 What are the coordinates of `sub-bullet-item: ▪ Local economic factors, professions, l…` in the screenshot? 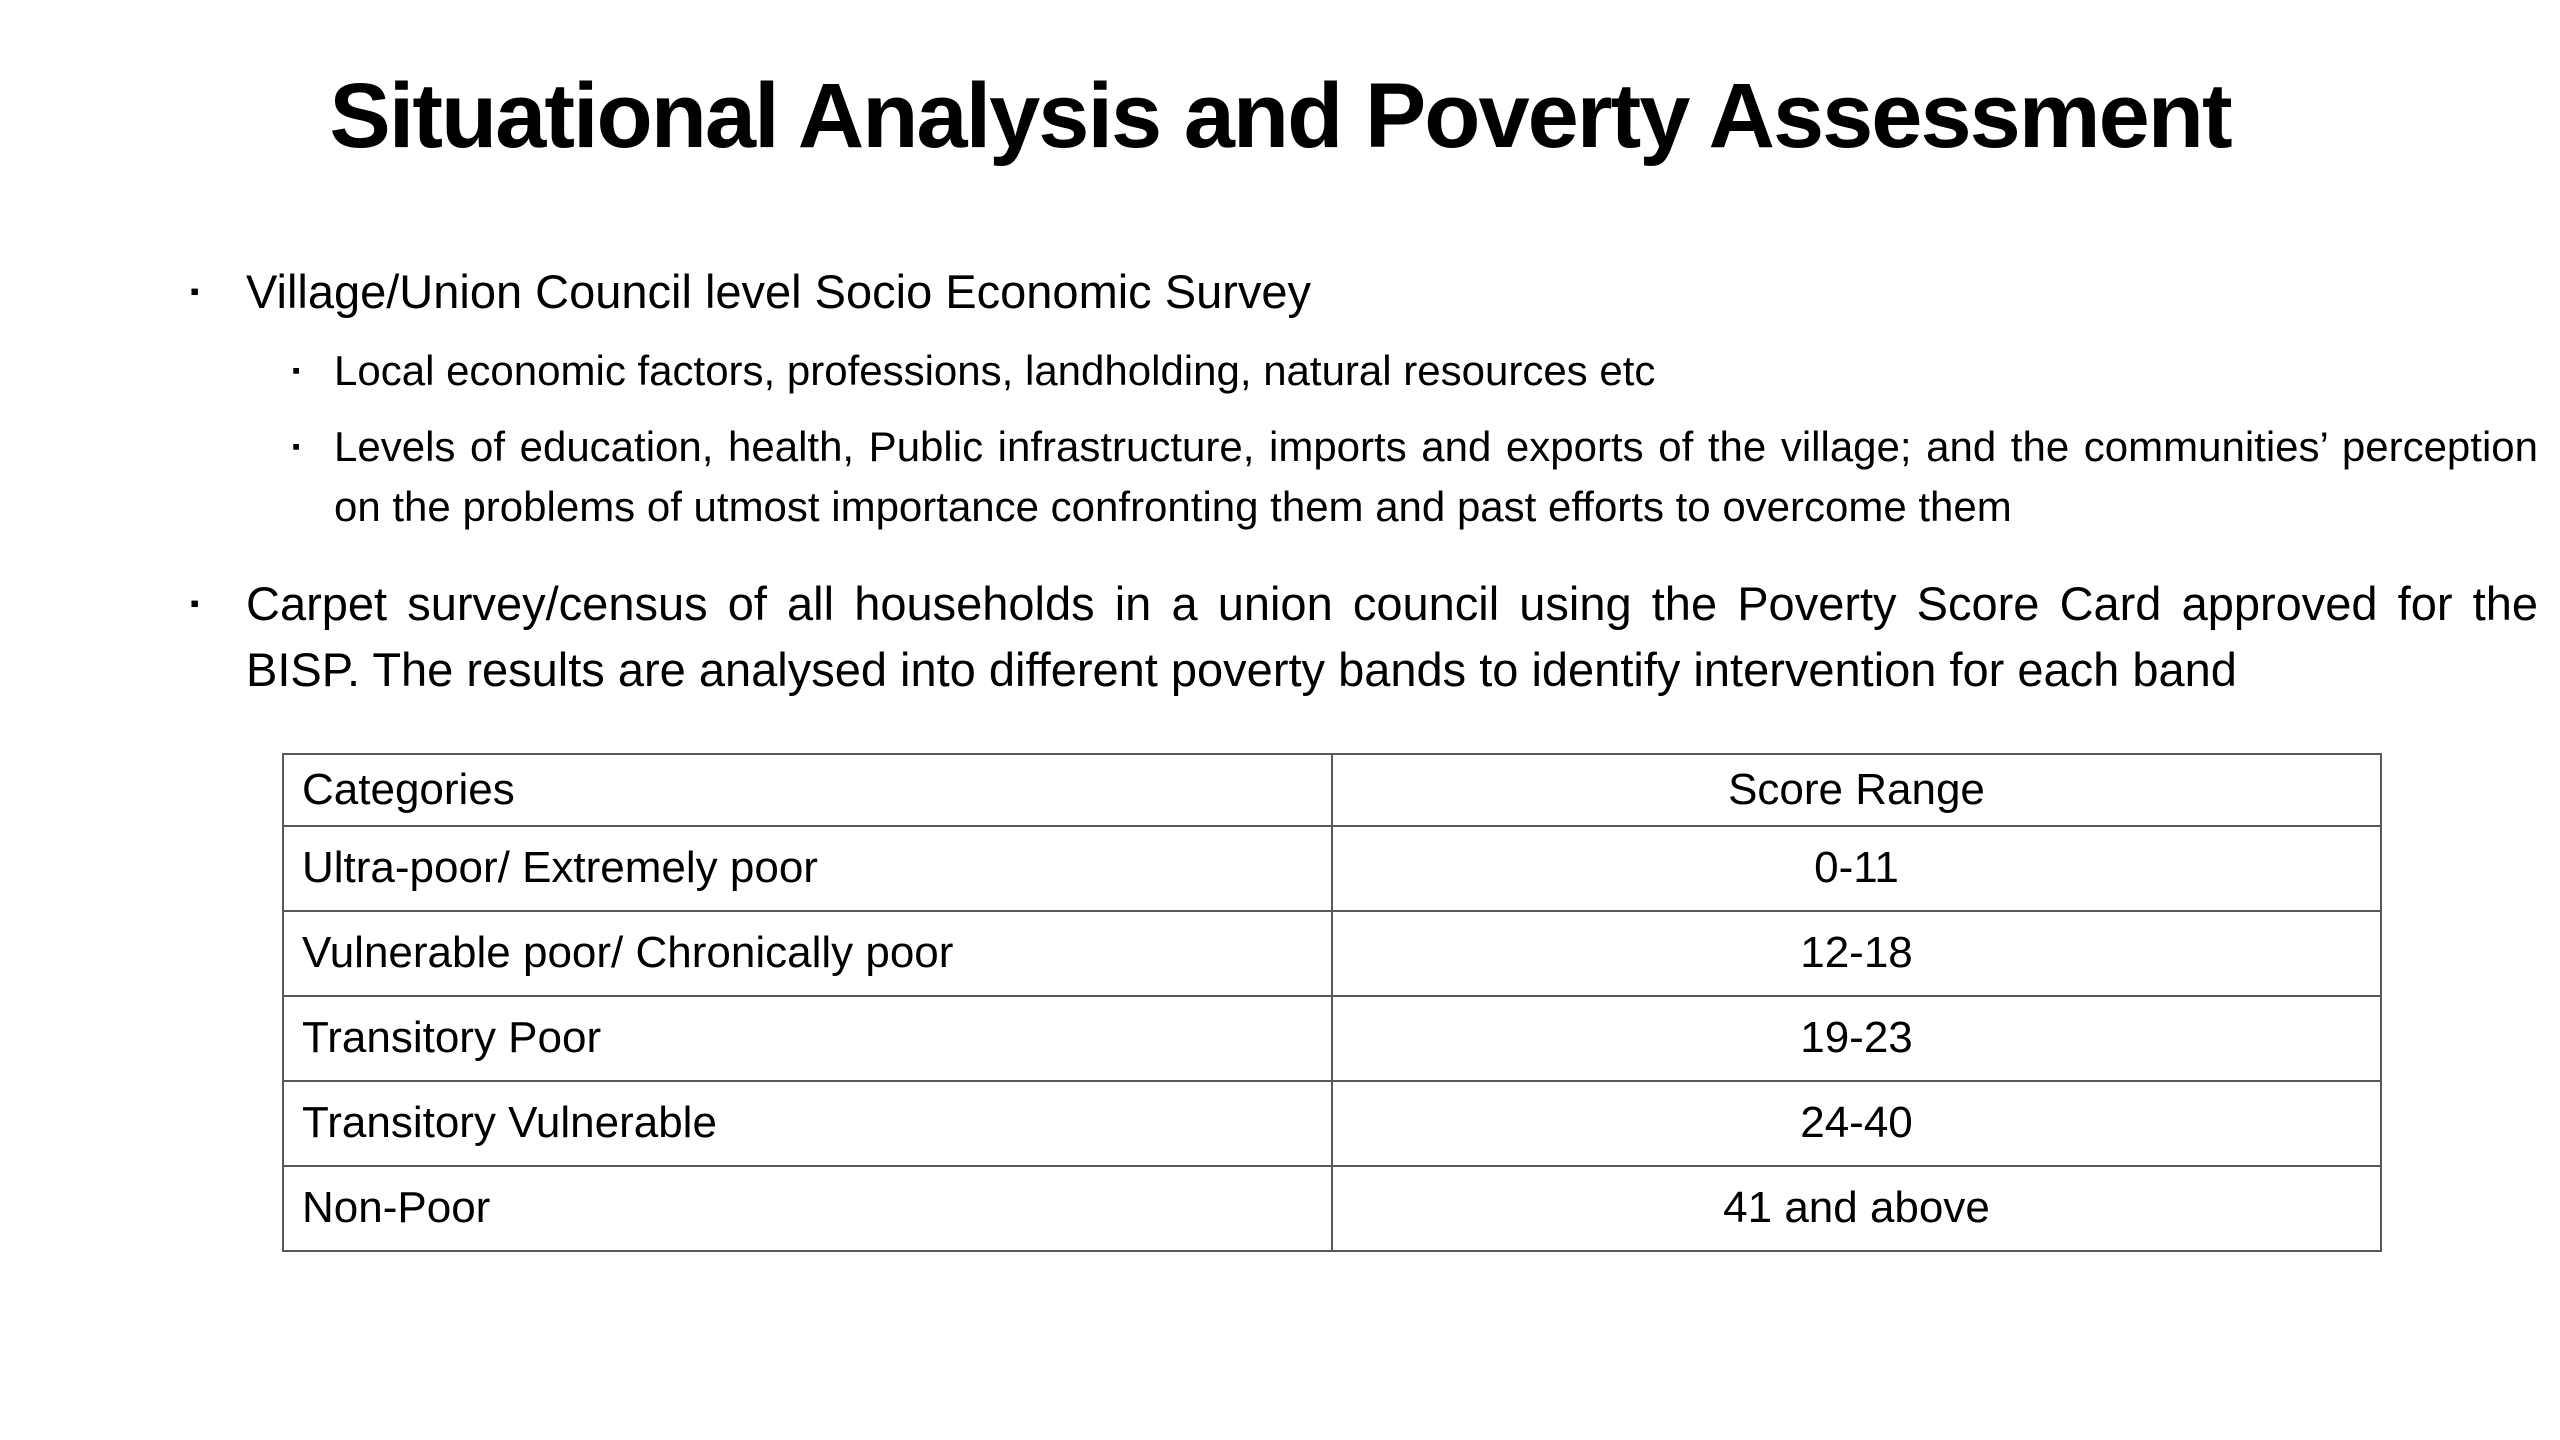 It's located at (1280, 371).